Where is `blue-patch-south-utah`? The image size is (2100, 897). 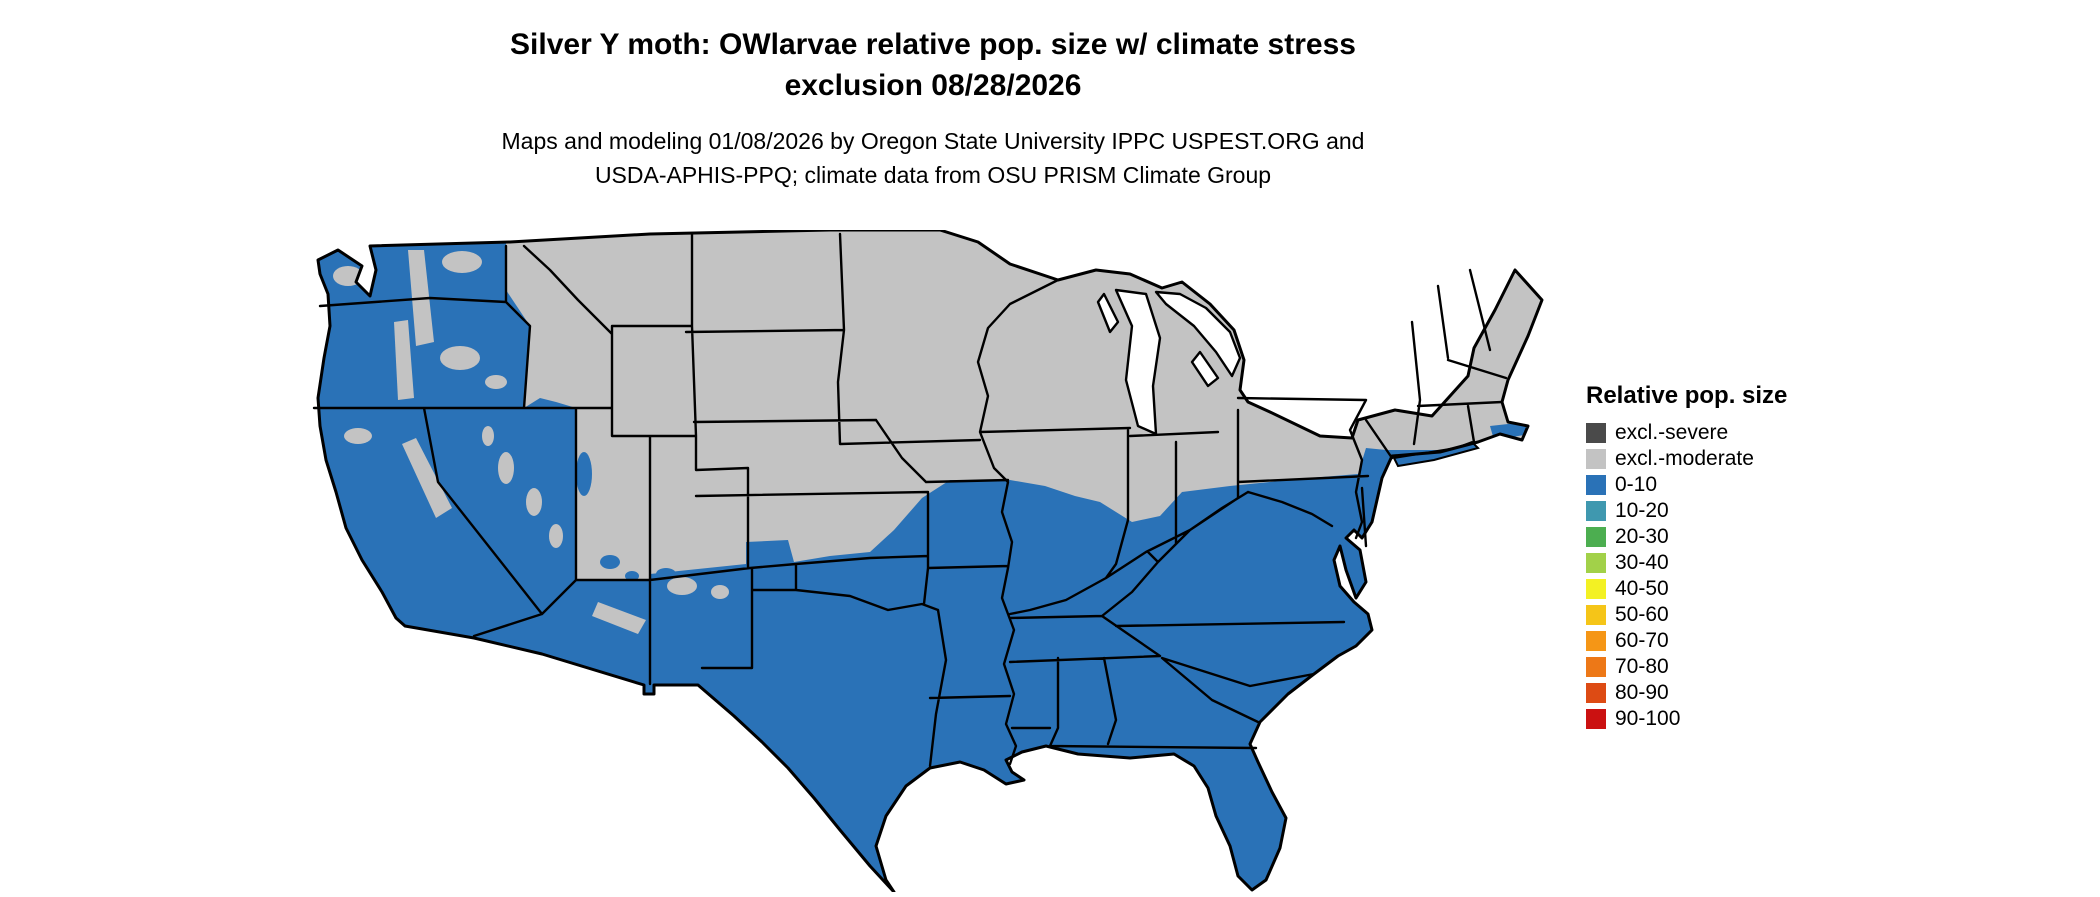
blue-patch-south-utah is located at coordinates (610, 562).